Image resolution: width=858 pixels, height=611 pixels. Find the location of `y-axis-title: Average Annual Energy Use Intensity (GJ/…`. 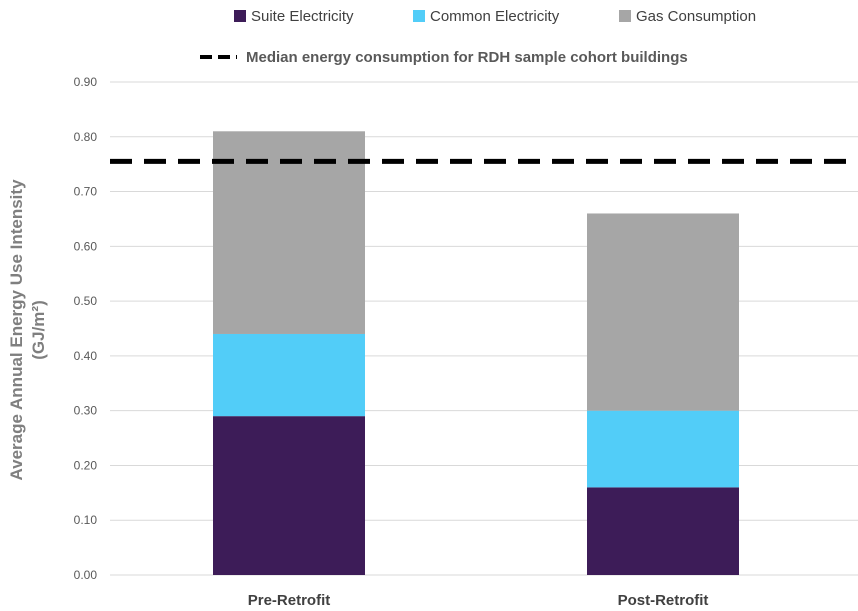

y-axis-title: Average Annual Energy Use Intensity (GJ/… is located at coordinates (27, 330).